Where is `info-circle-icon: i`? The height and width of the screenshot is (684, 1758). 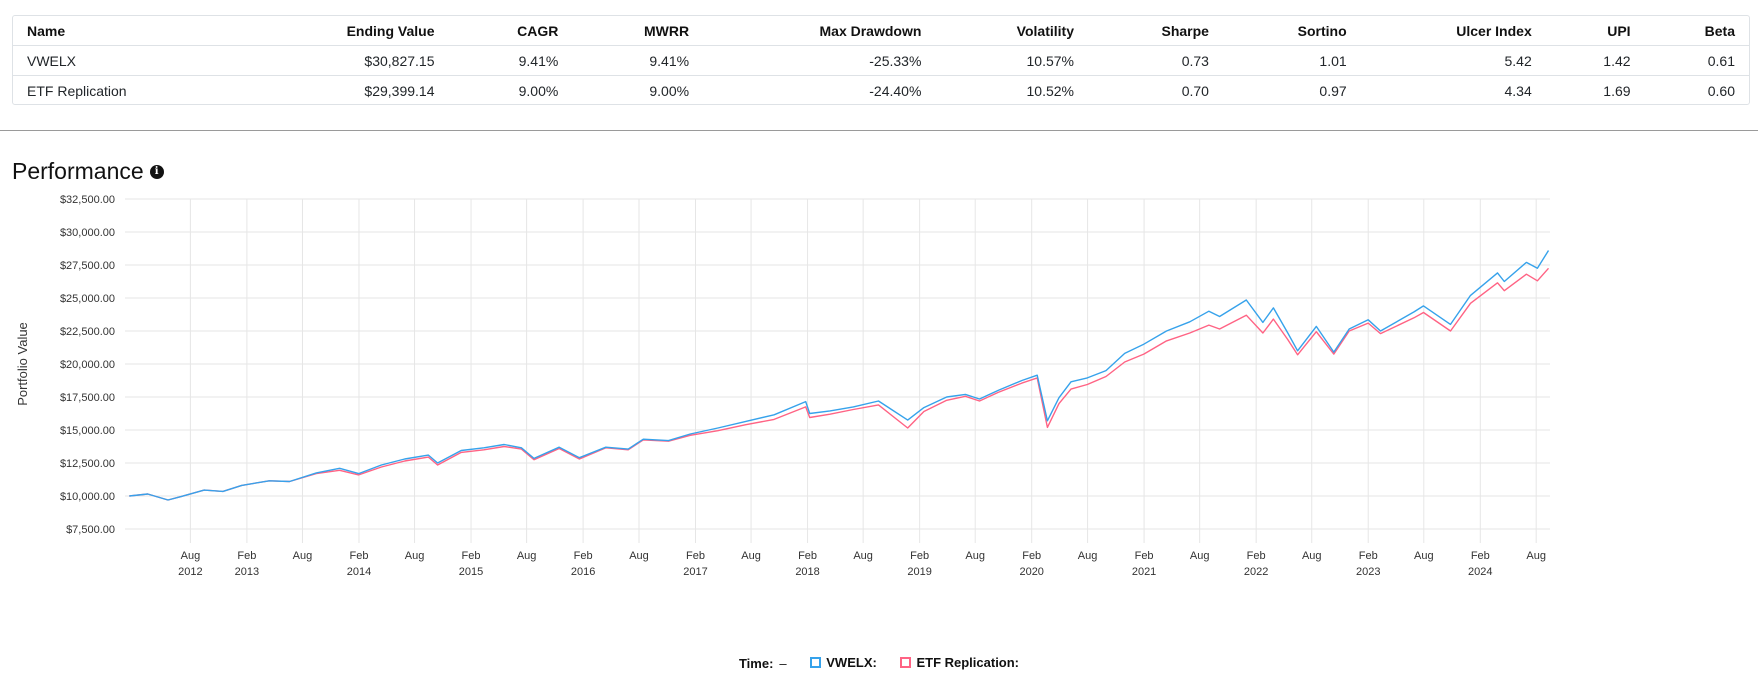 info-circle-icon: i is located at coordinates (156, 171).